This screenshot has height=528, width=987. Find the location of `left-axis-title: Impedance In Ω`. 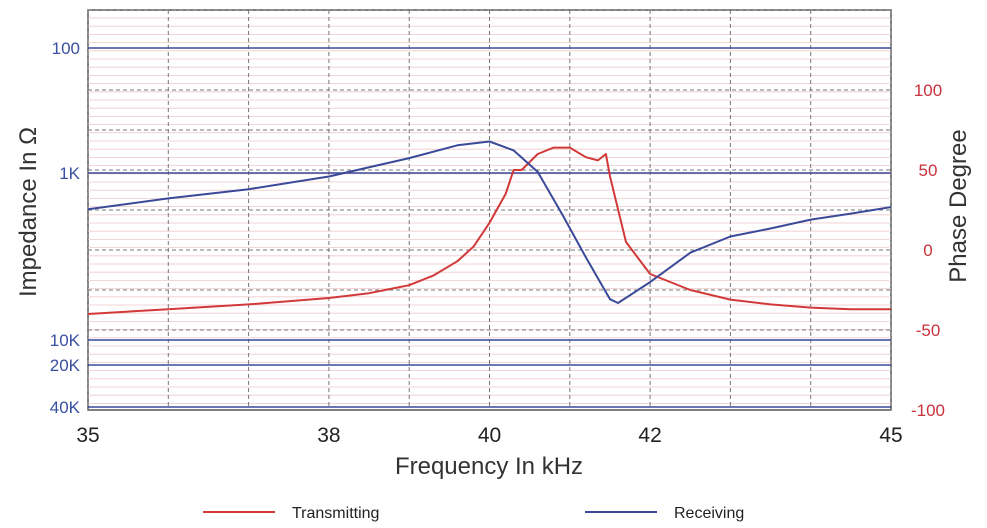

left-axis-title: Impedance In Ω is located at coordinates (28, 212).